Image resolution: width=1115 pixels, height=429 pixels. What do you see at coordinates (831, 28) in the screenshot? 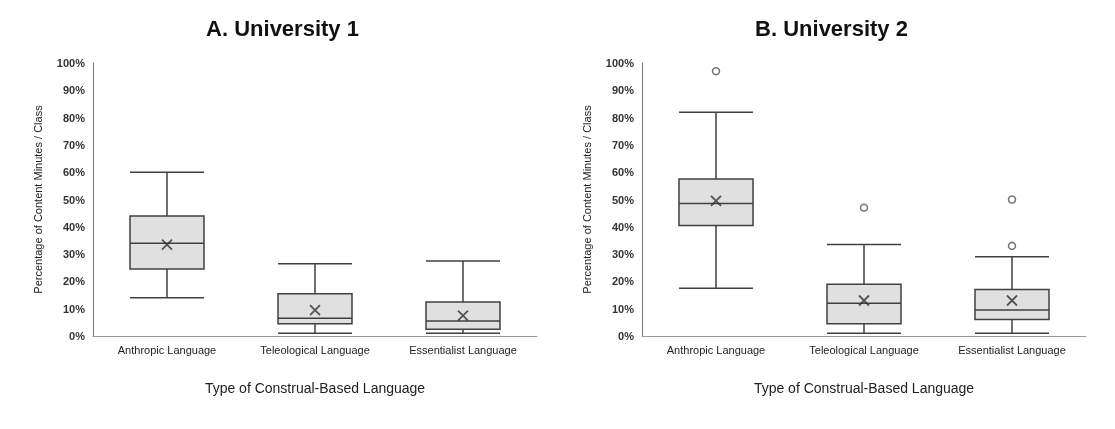
I see `chart-title: B. University 2` at bounding box center [831, 28].